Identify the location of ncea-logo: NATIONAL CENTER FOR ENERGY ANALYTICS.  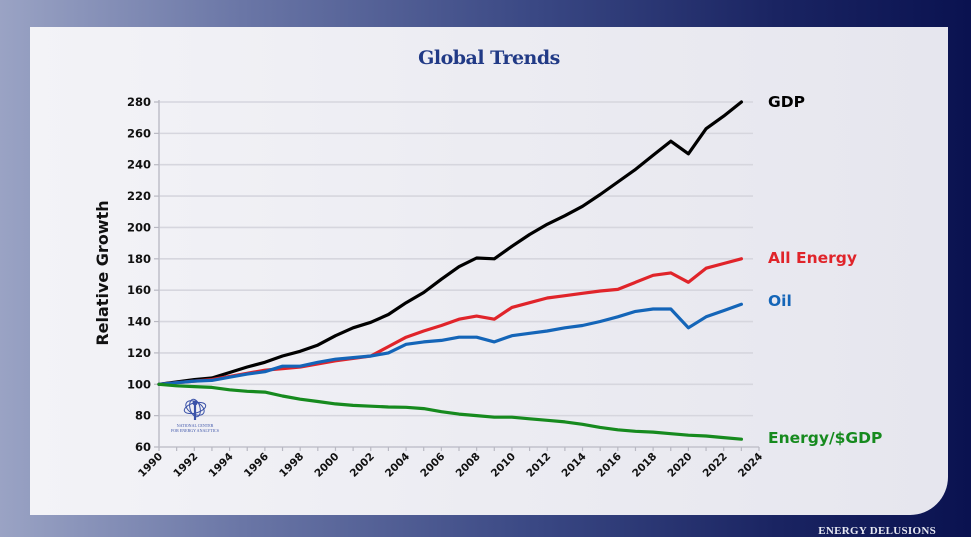
(195, 415).